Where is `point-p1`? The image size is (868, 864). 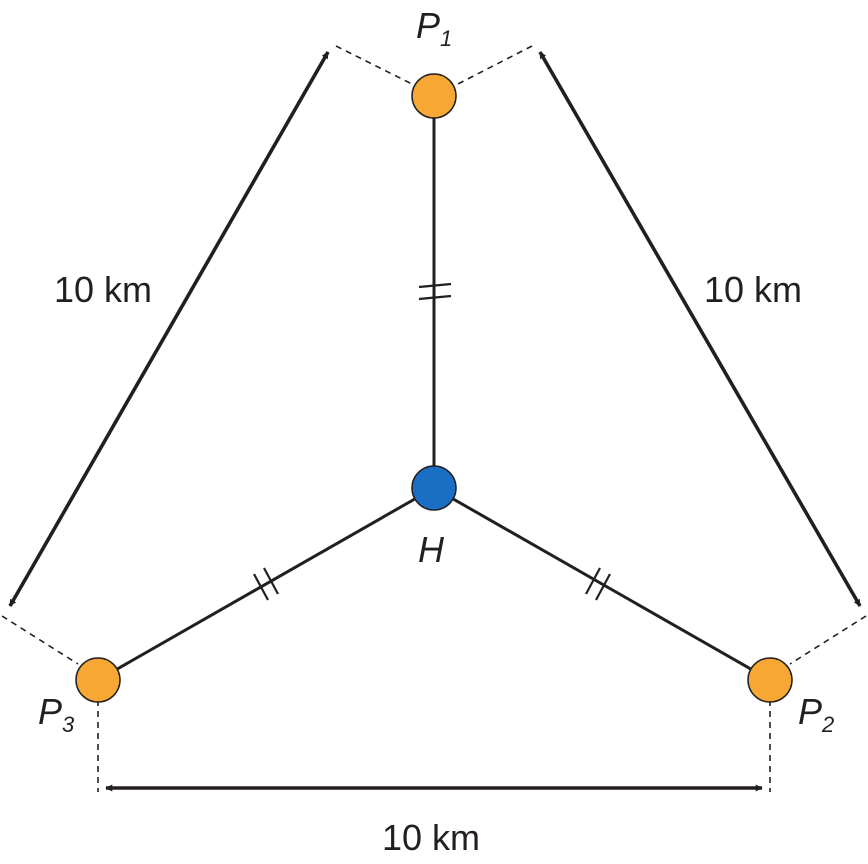
point-p1 is located at coordinates (434, 96).